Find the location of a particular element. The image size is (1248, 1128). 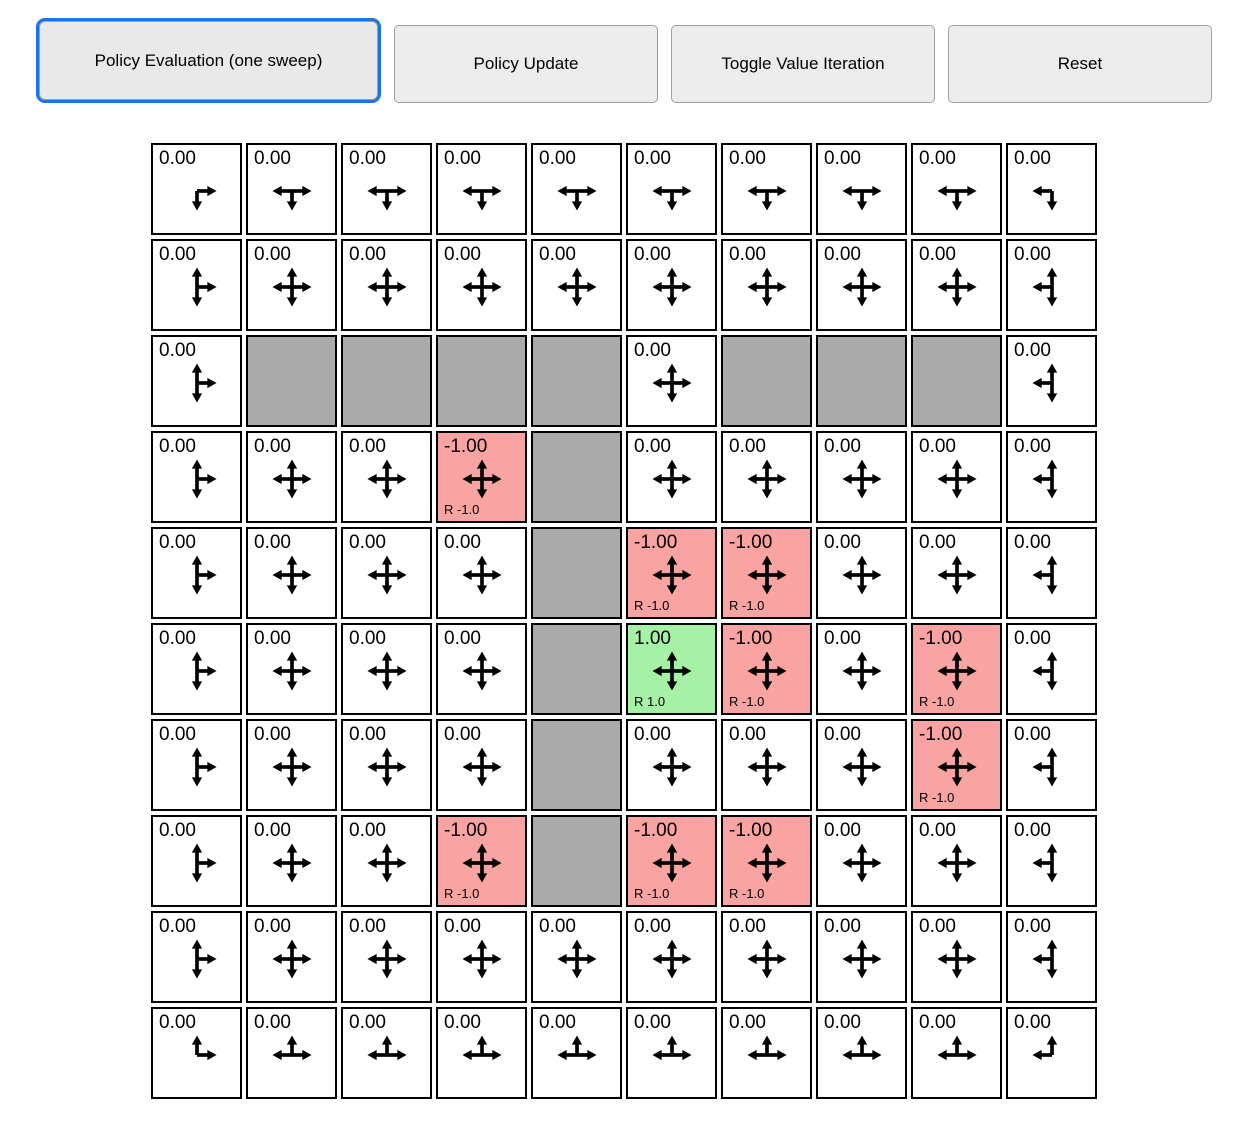

grid-cell-r2c4 is located at coordinates (576, 381).